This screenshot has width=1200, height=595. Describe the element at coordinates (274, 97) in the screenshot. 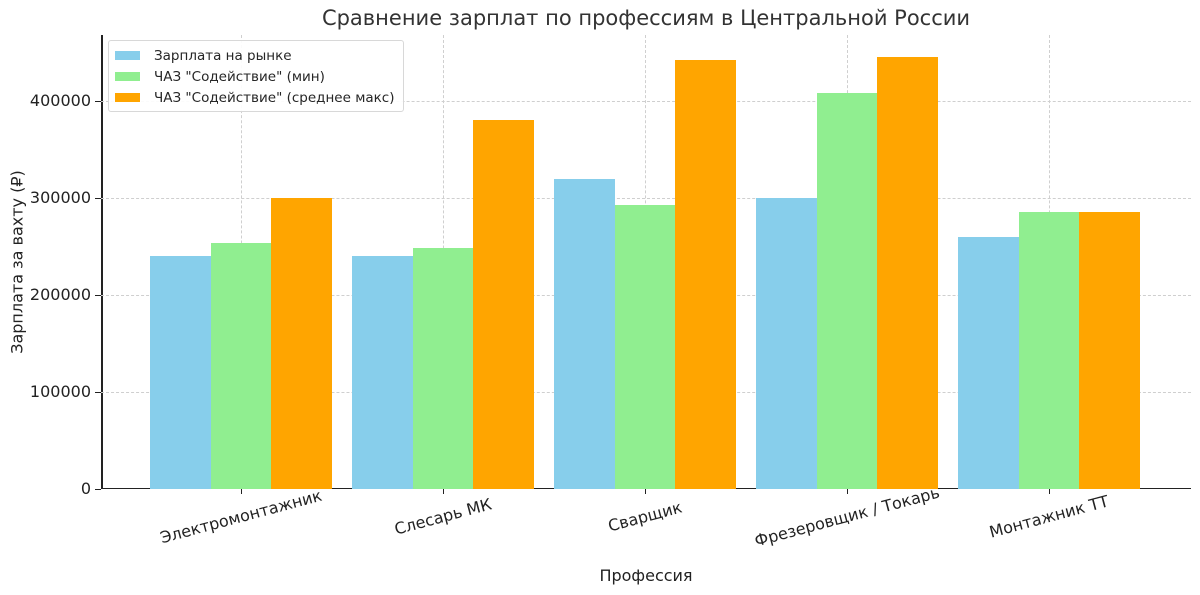

I see `legend-label: ЧАЗ "Содействие" (среднее макс)` at that location.